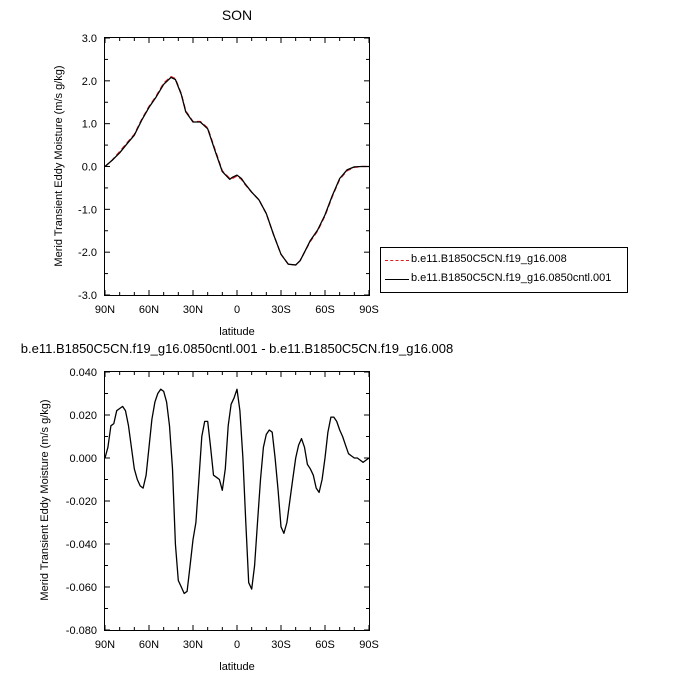 The height and width of the screenshot is (680, 676). Describe the element at coordinates (193, 310) in the screenshot. I see `top-x-tick-label: 30N` at that location.